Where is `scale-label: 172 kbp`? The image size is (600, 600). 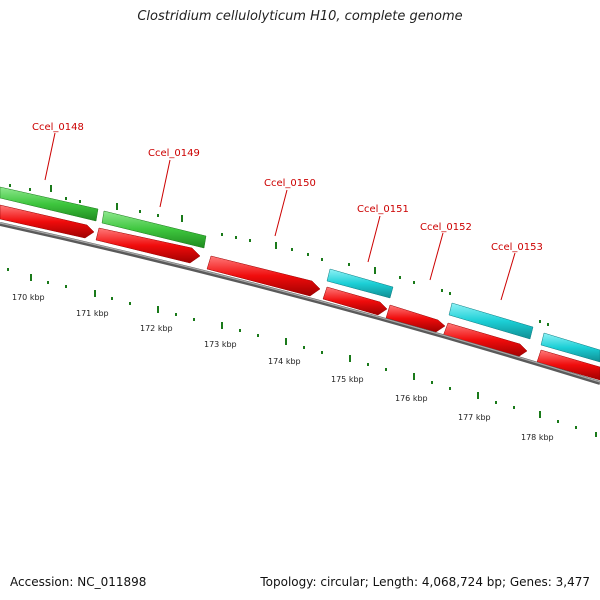 scale-label: 172 kbp is located at coordinates (156, 328).